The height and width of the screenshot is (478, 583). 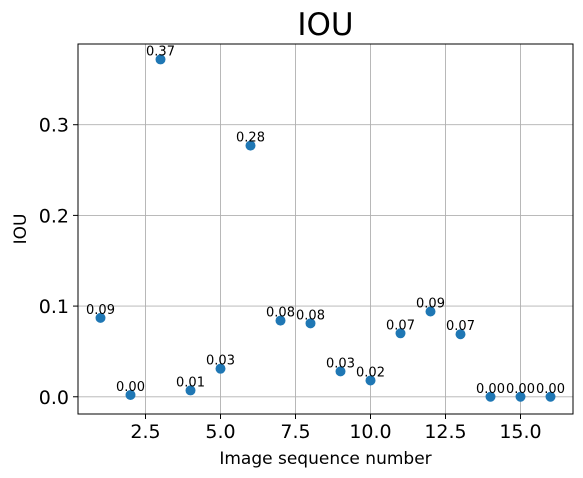 I want to click on x-axis-label: Image sequence number, so click(x=325, y=459).